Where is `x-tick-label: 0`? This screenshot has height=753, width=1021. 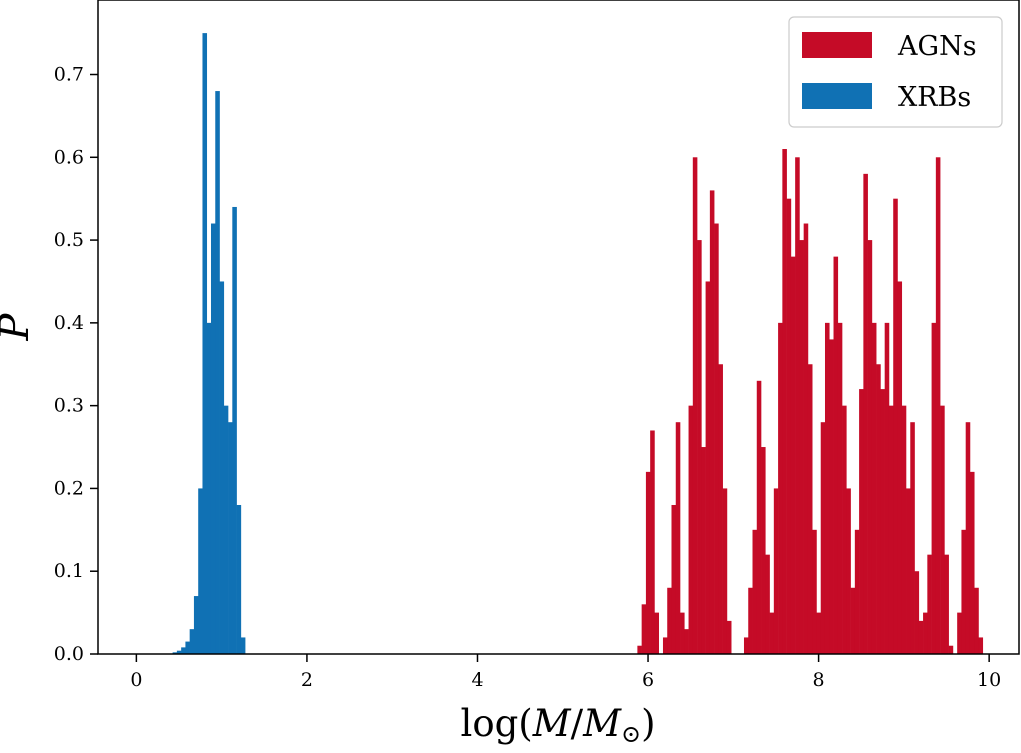
x-tick-label: 0 is located at coordinates (136, 680).